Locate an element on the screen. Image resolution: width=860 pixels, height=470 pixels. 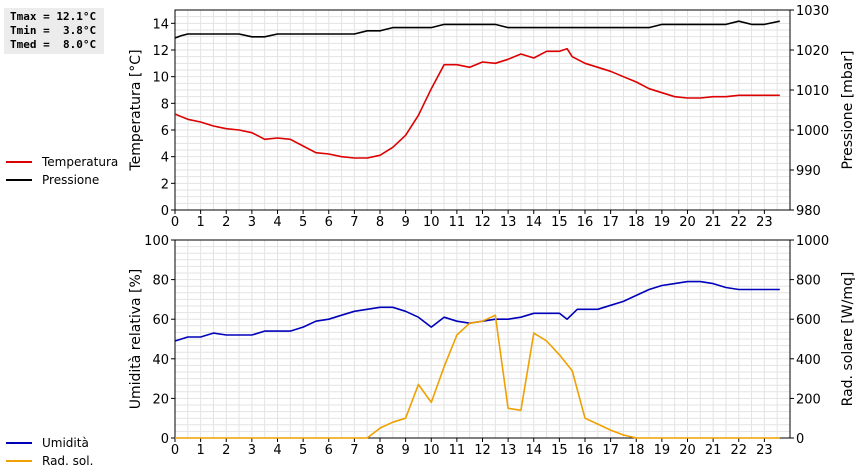
tmax-text: Tmax = 12.1°C is located at coordinates (53, 16).